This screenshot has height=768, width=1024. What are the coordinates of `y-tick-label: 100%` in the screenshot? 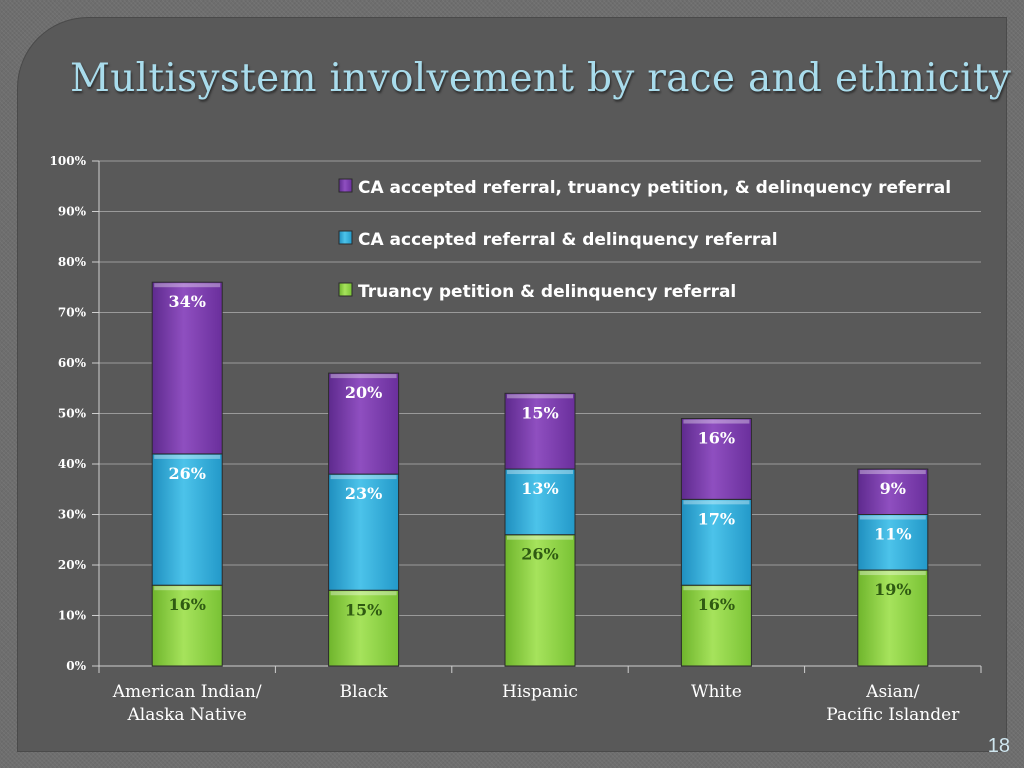 It's located at (68, 161).